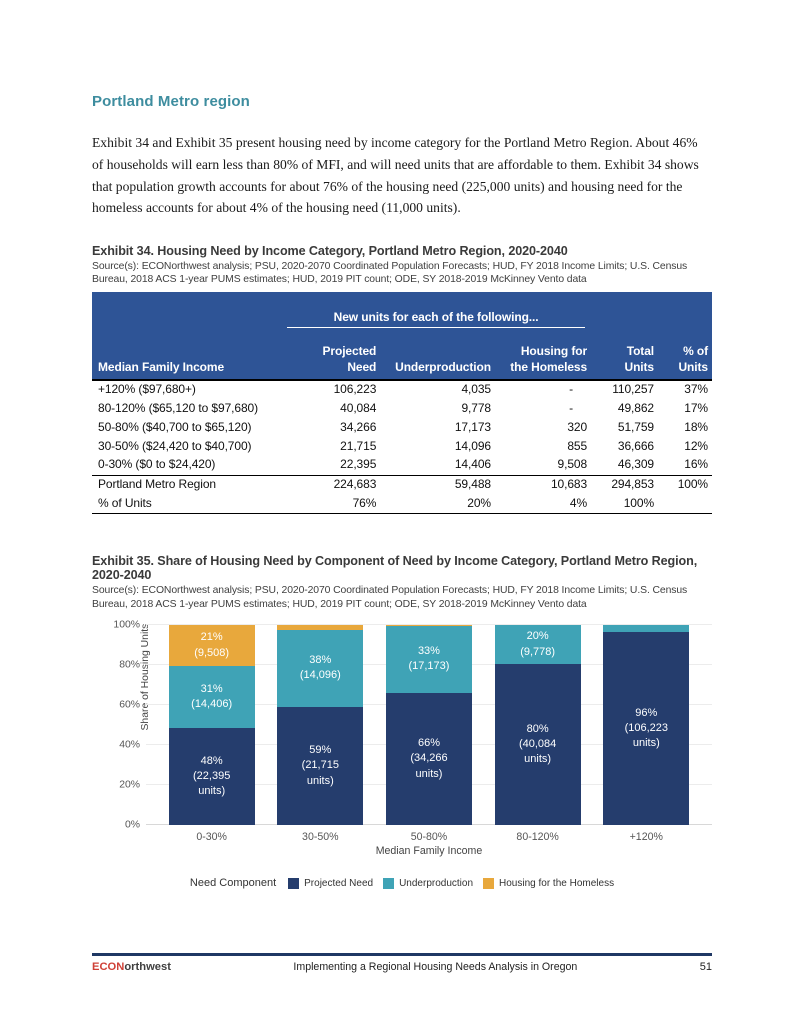 The image size is (800, 1035). I want to click on bar-segment-label: 96% (106,223 units), so click(646, 728).